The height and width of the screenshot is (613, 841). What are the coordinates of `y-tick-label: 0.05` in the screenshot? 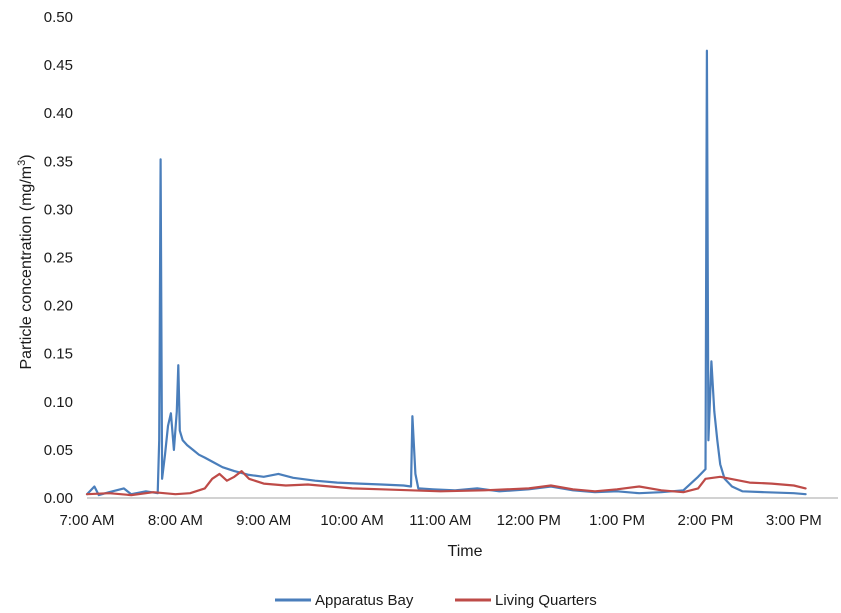 It's located at (58, 450).